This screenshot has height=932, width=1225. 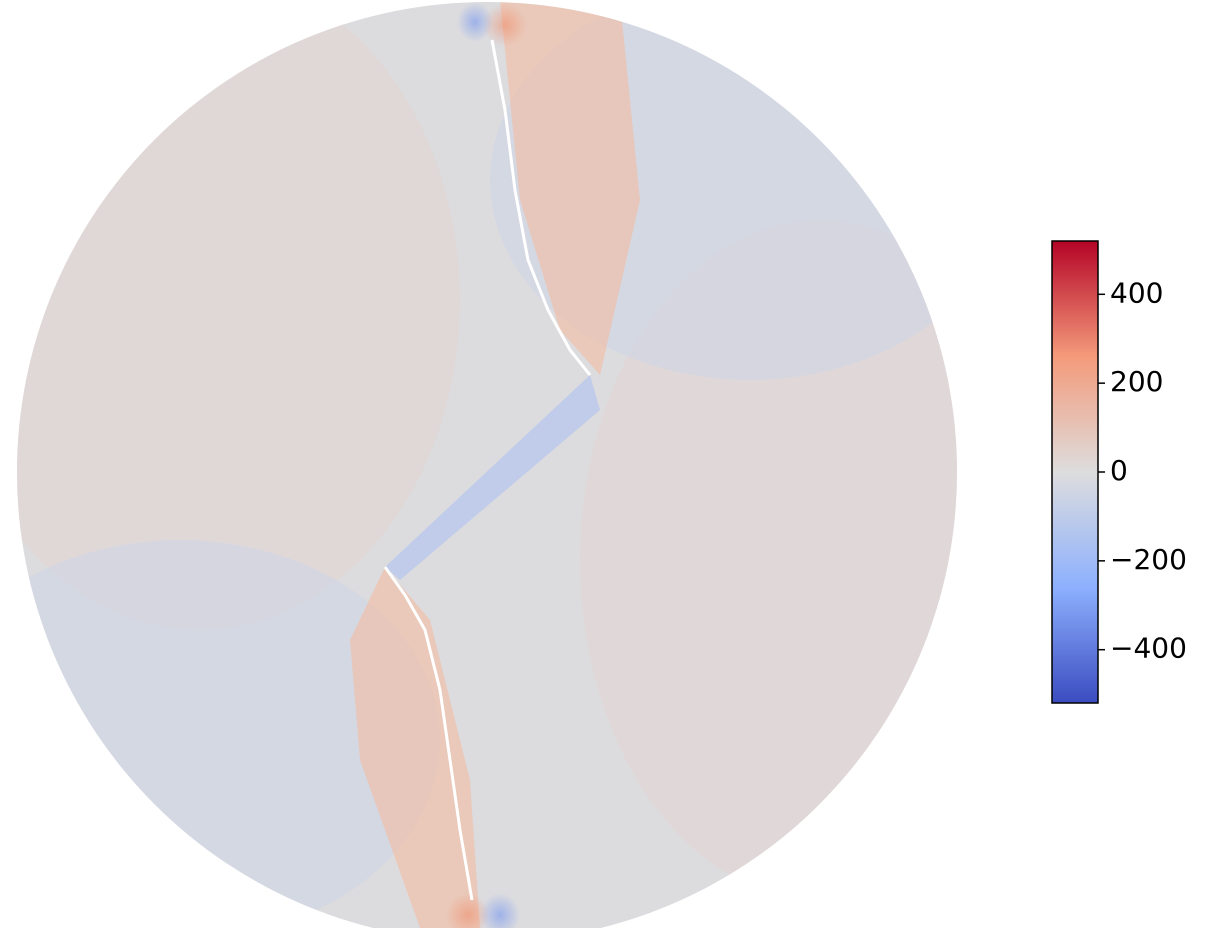 I want to click on colorbar-tick-label: −400, so click(x=1148, y=648).